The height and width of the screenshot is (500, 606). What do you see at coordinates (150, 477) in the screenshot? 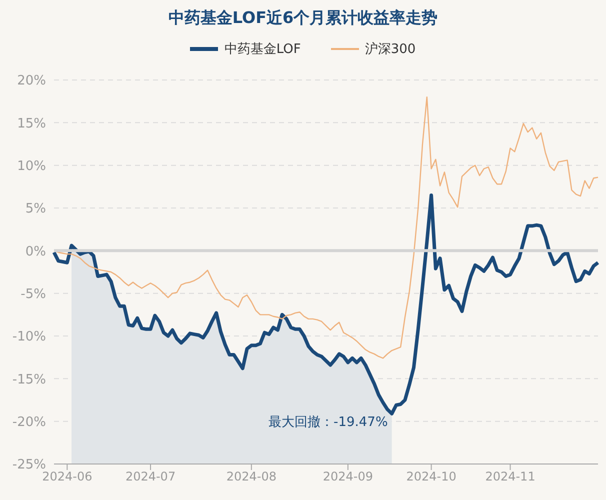
I see `x-tick-label: 2024-07` at bounding box center [150, 477].